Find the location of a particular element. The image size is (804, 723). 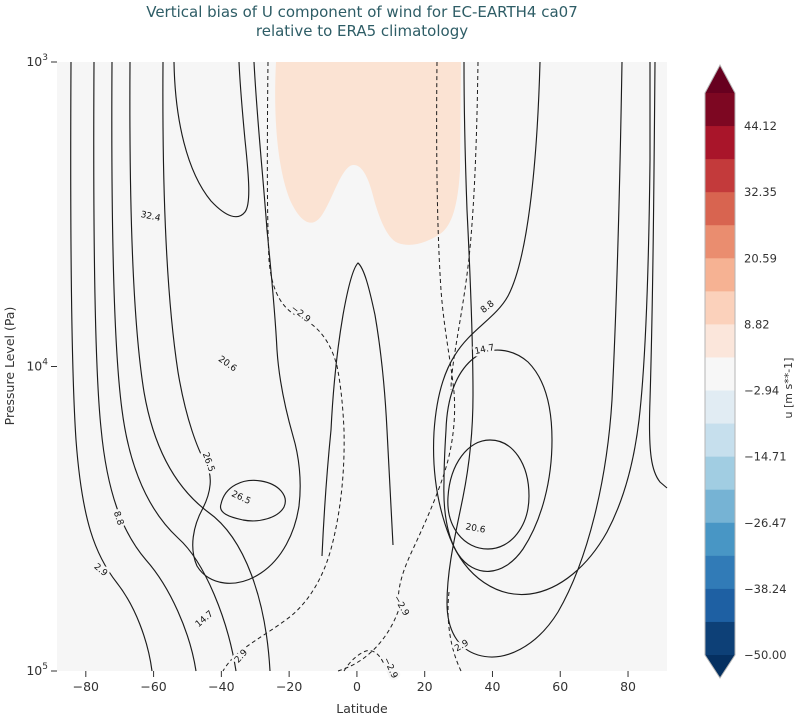

x-axis: −80 −60 −40 −20 0 20 40 60 80 is located at coordinates (354, 682).